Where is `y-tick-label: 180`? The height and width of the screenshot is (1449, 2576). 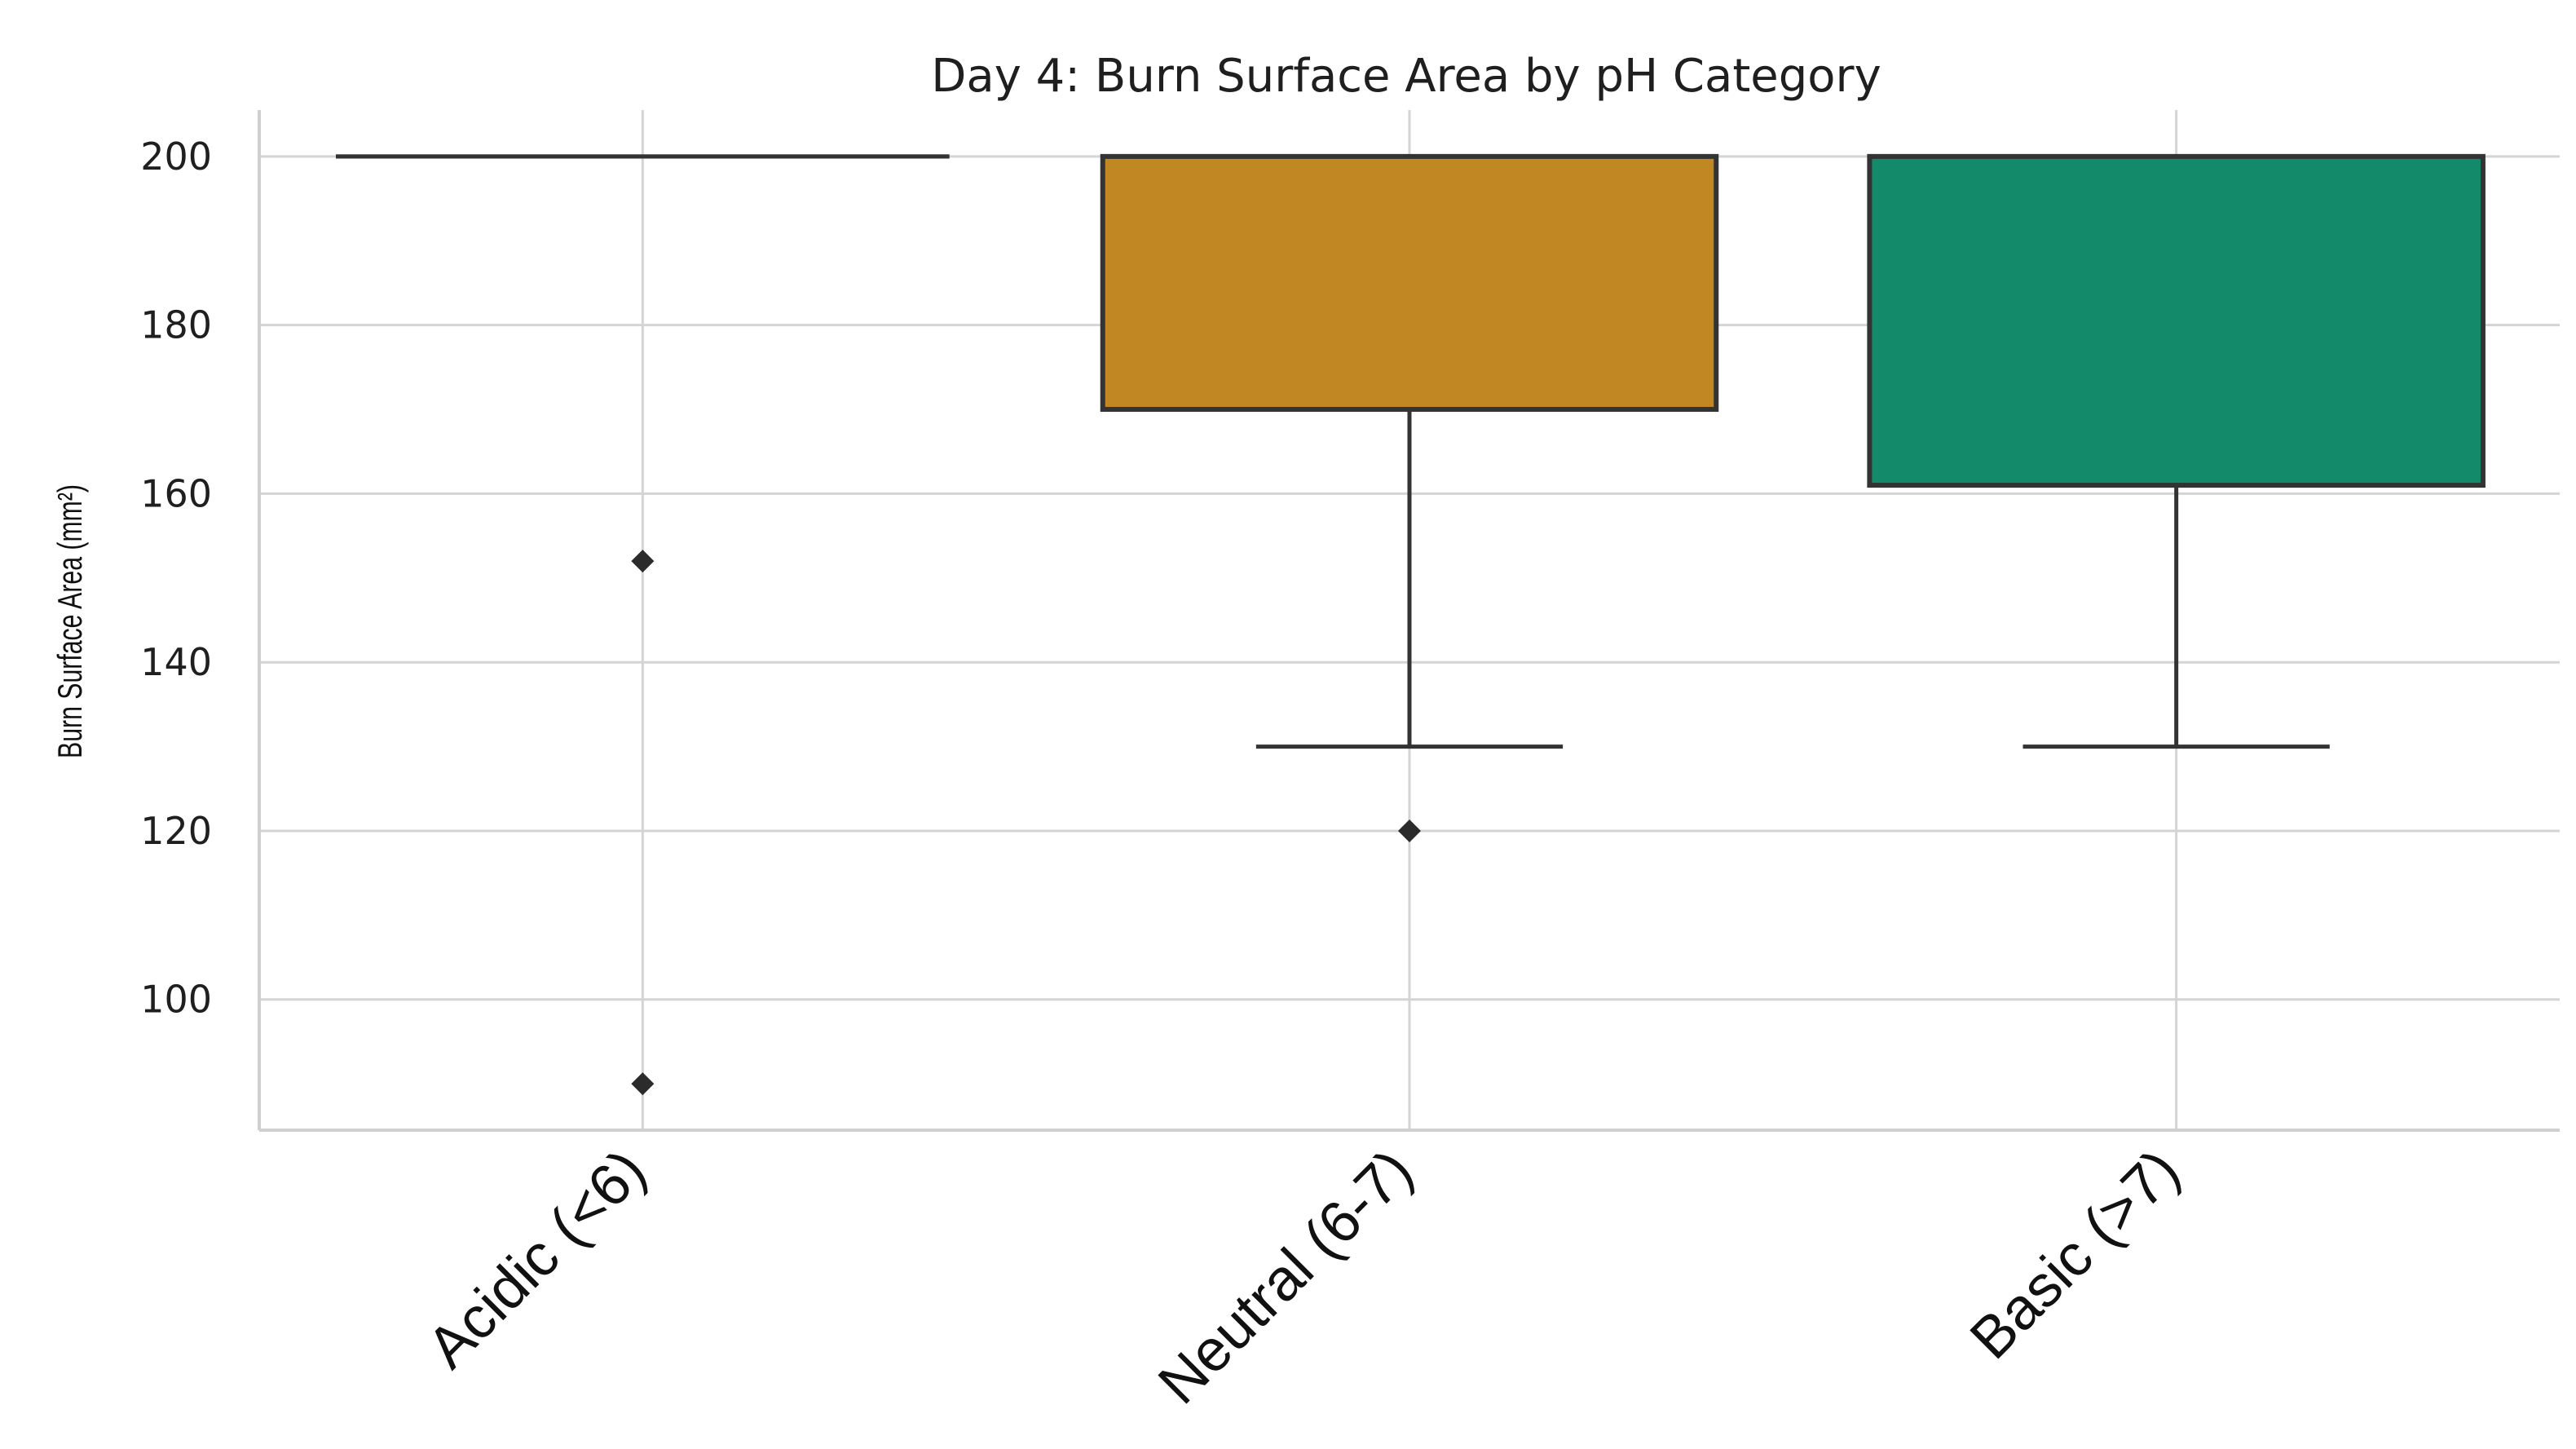
y-tick-label: 180 is located at coordinates (176, 325).